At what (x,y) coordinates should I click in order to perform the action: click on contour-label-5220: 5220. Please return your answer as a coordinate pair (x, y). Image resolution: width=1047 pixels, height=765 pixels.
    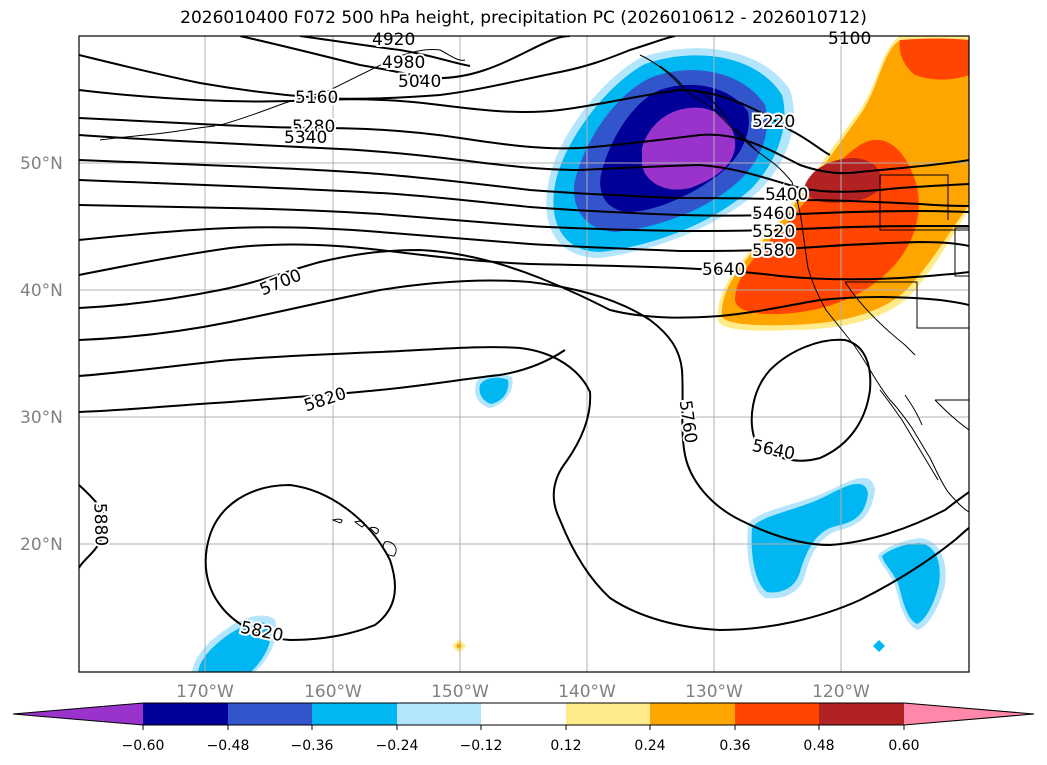
    Looking at the image, I should click on (773, 122).